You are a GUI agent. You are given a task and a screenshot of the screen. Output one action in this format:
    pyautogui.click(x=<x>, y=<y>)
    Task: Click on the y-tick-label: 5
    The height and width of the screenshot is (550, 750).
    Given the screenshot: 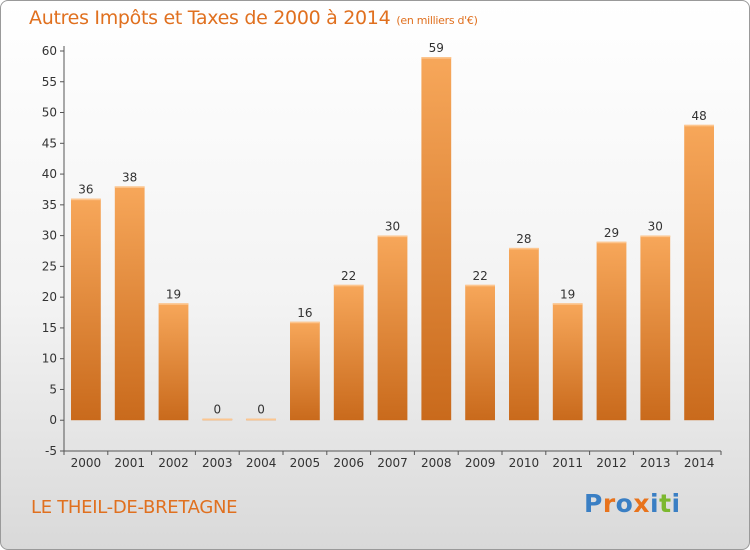 What is the action you would take?
    pyautogui.click(x=53, y=389)
    